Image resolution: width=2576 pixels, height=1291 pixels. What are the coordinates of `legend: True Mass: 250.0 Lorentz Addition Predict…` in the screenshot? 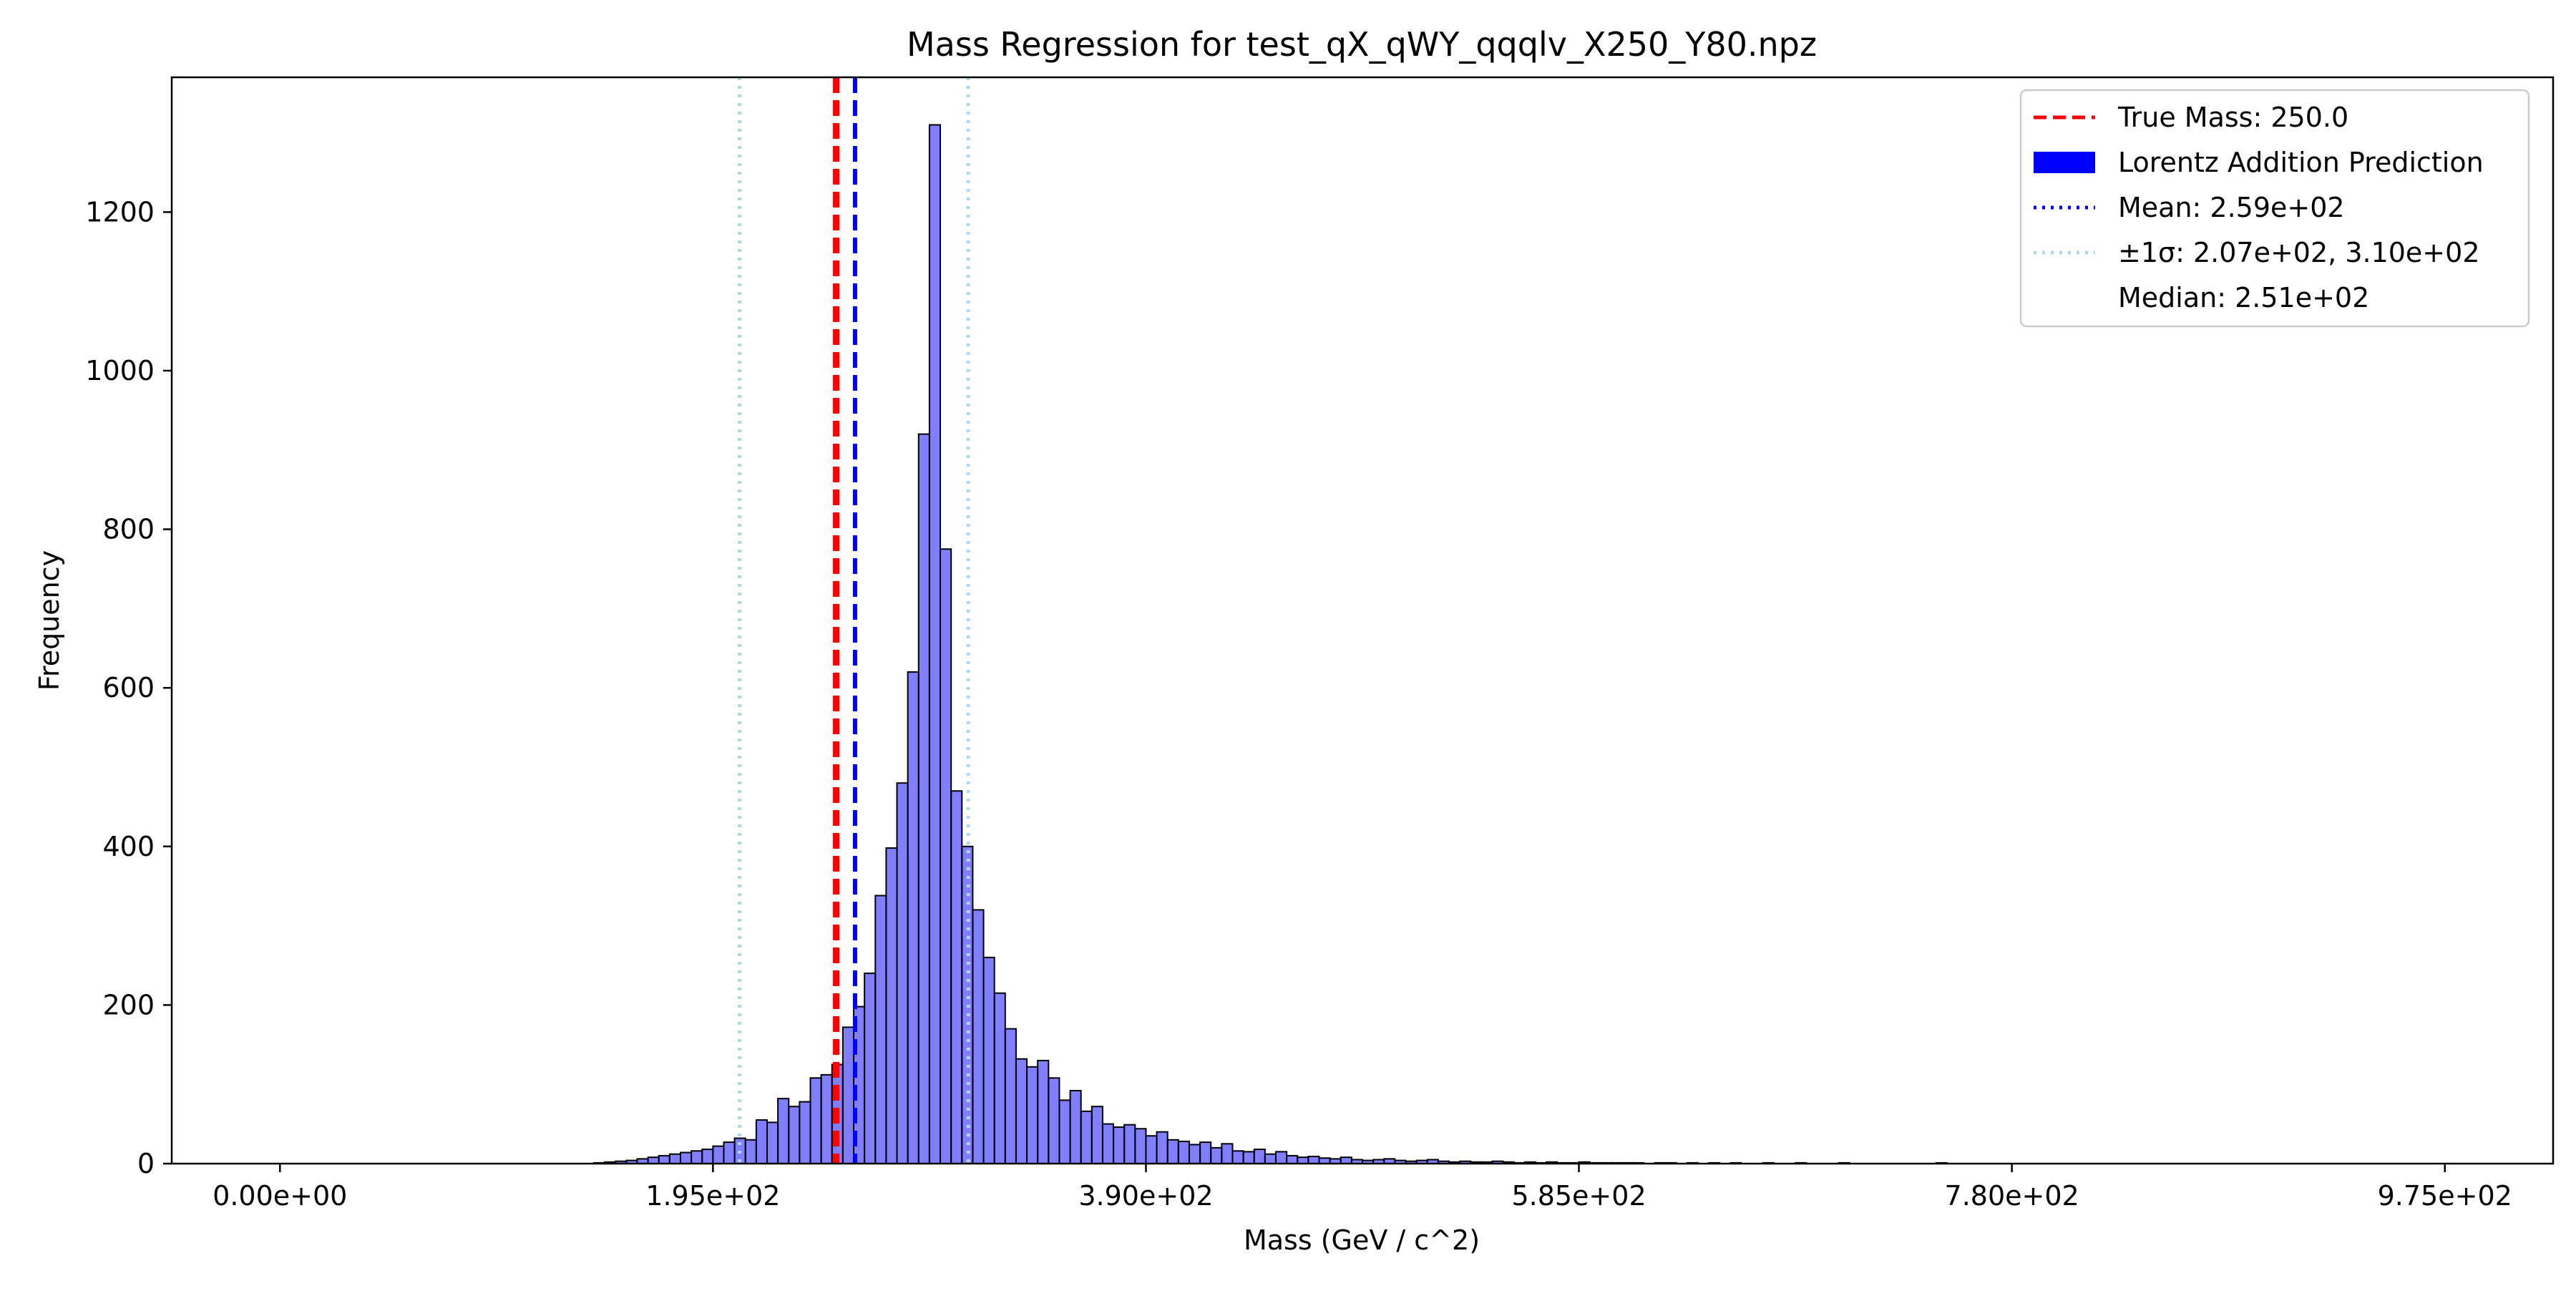 It's located at (2274, 208).